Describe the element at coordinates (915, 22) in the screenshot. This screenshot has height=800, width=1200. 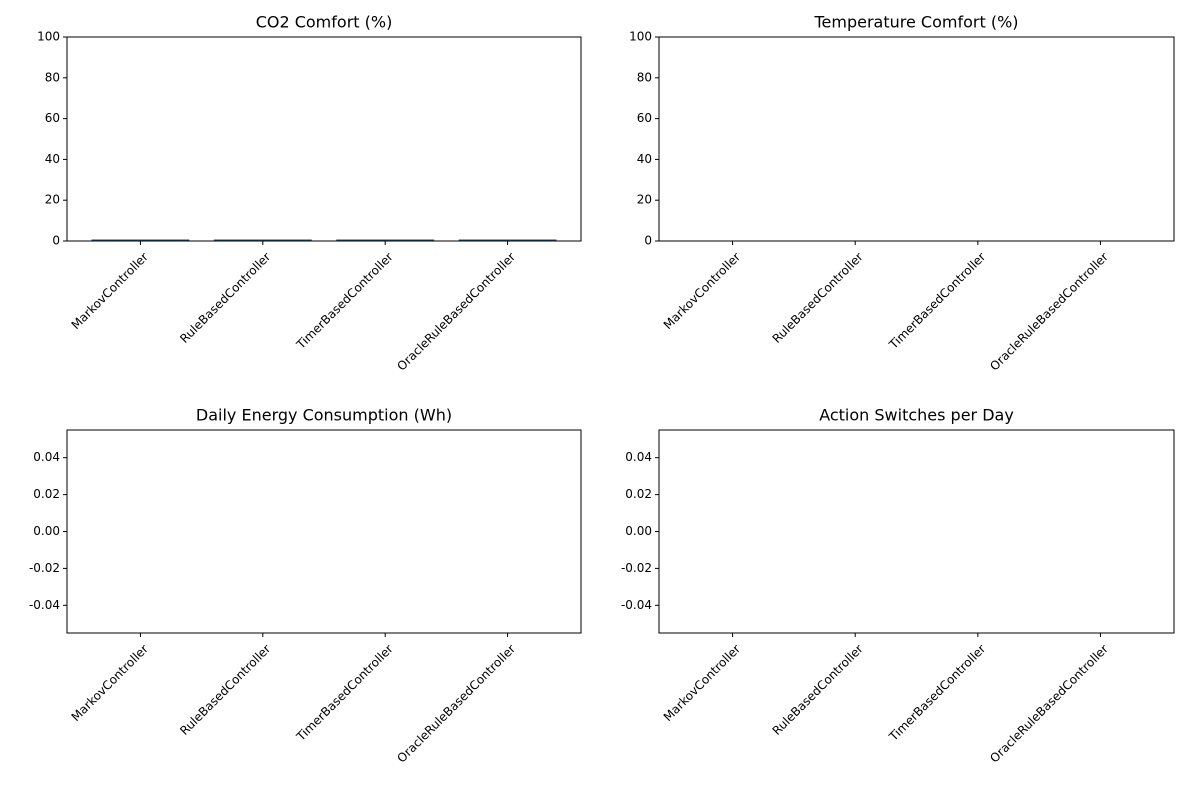
I see `chart-title: Temperature Comfort (%)` at that location.